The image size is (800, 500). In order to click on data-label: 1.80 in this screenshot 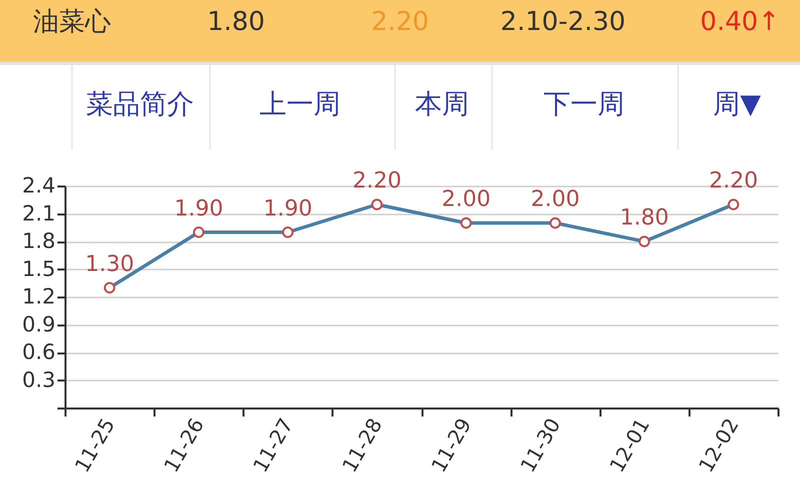, I will do `click(644, 218)`.